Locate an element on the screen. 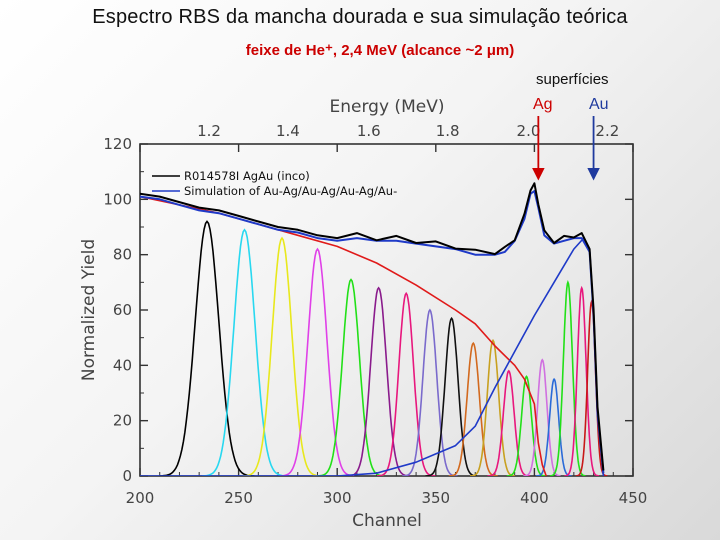  x-tick-label: 250 is located at coordinates (238, 498).